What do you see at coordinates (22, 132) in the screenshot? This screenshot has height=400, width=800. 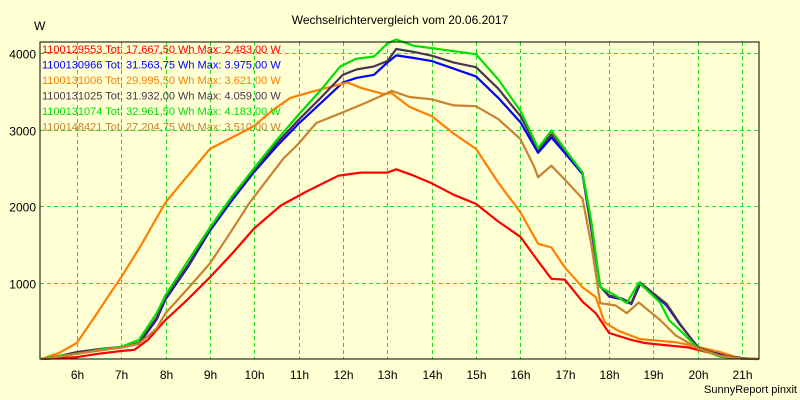 I see `y-tick-label: 3000` at bounding box center [22, 132].